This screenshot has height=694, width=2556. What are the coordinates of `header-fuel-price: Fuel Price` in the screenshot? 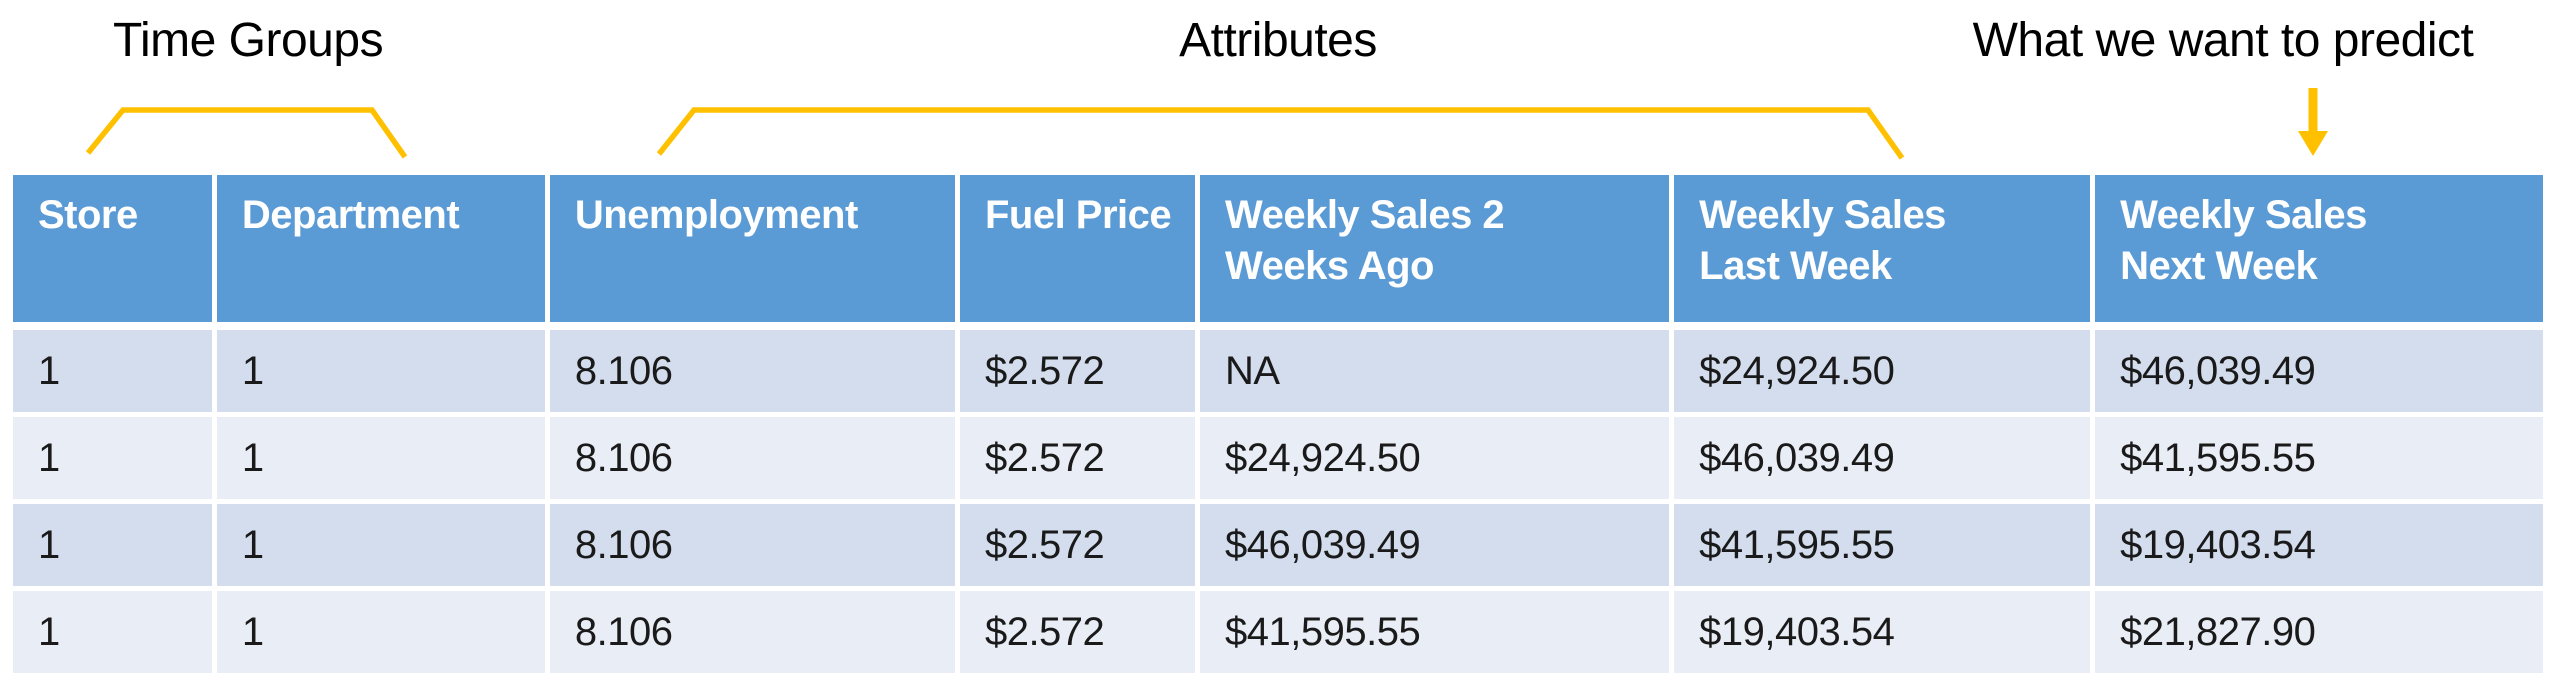 It's located at (1080, 248).